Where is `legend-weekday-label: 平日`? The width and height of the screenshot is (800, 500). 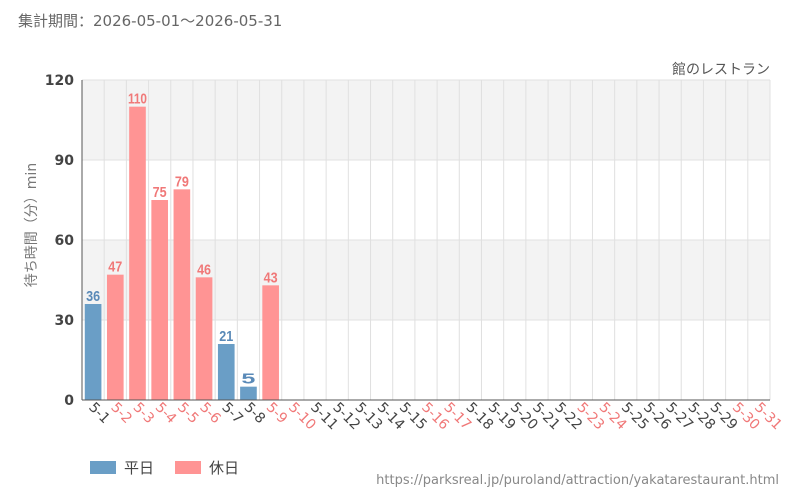
legend-weekday-label: 平日 is located at coordinates (139, 468).